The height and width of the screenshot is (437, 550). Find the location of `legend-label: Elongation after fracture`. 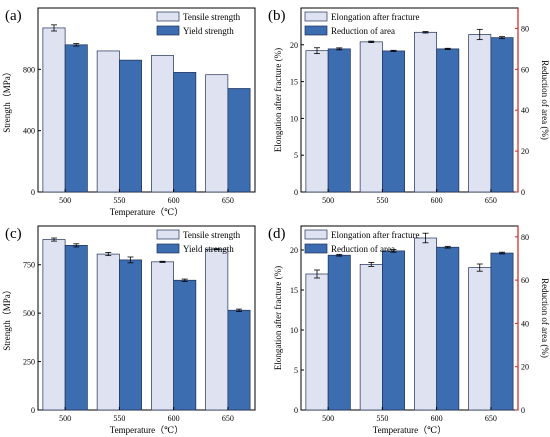

legend-label: Elongation after fracture is located at coordinates (375, 17).